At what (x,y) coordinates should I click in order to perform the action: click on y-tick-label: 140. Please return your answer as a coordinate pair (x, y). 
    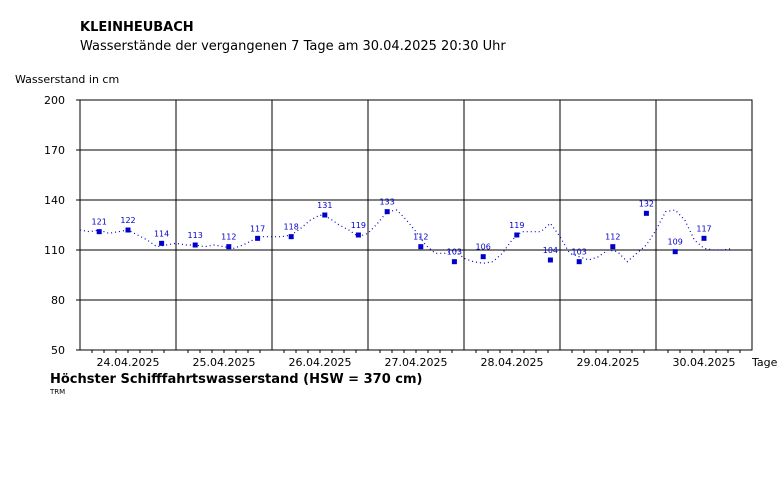
    Looking at the image, I should click on (54, 200).